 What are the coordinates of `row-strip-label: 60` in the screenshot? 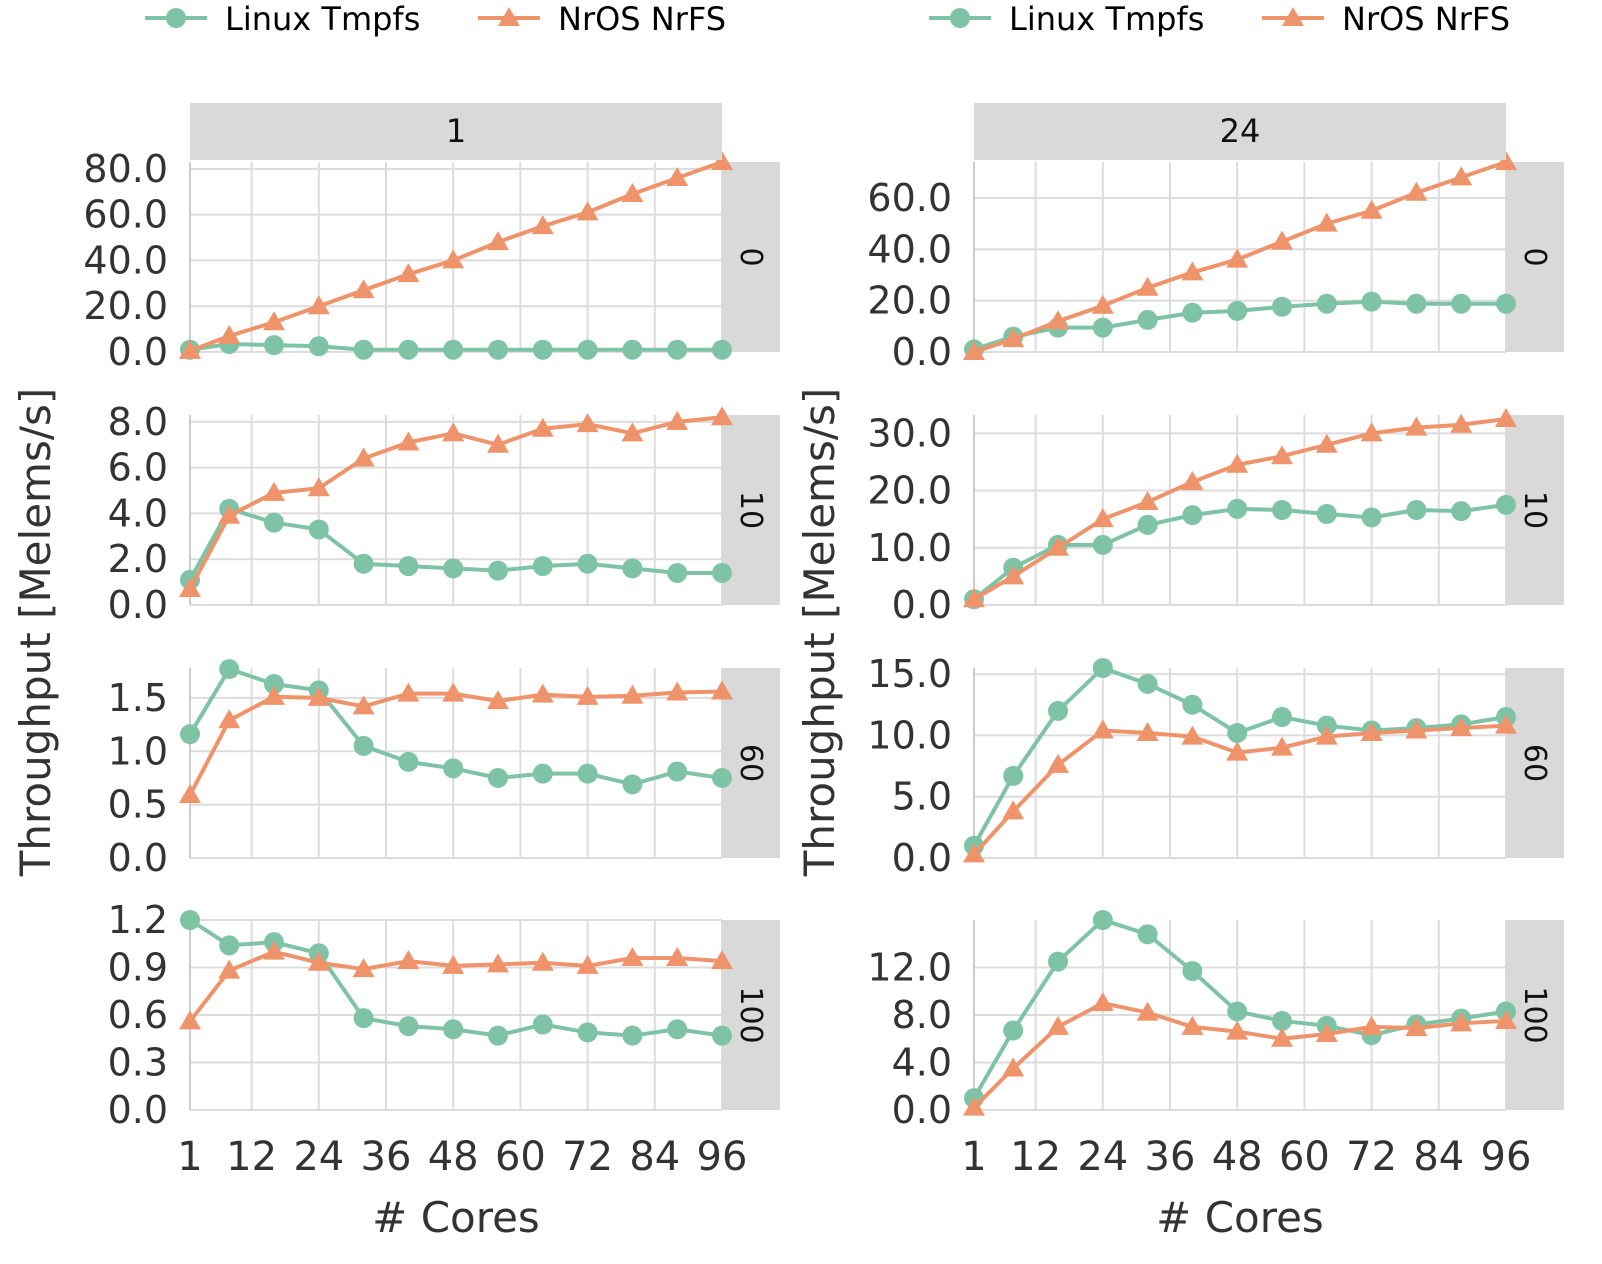 It's located at (1534, 763).